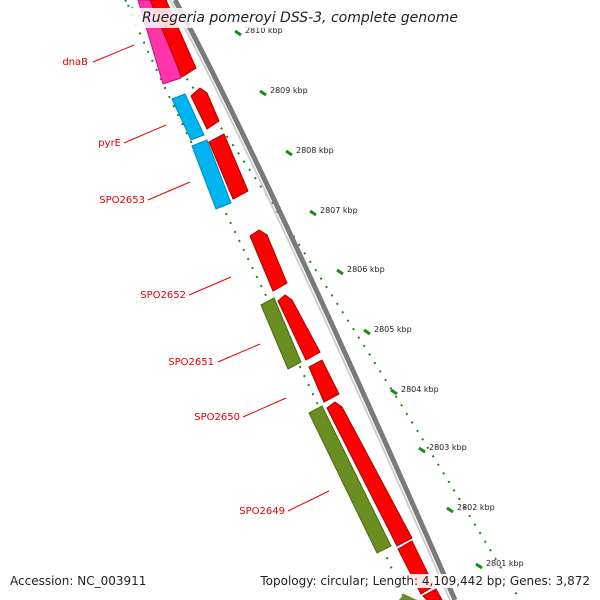 The height and width of the screenshot is (600, 600). What do you see at coordinates (315, 150) in the screenshot?
I see `tick-label: 2808 kbp` at bounding box center [315, 150].